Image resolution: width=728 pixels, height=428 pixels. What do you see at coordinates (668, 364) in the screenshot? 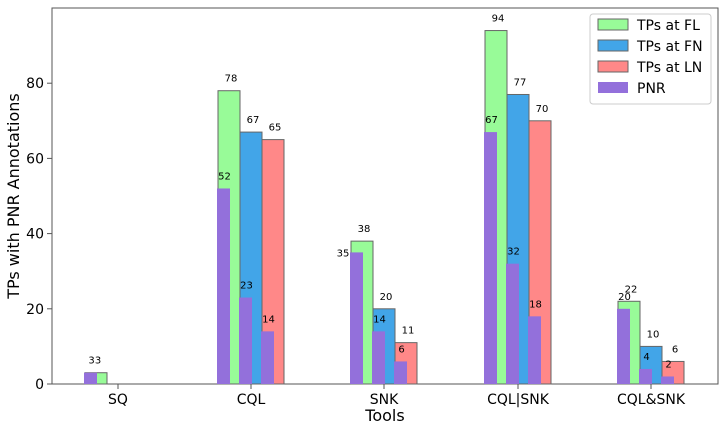
I see `data-label-pnr: 2` at bounding box center [668, 364].